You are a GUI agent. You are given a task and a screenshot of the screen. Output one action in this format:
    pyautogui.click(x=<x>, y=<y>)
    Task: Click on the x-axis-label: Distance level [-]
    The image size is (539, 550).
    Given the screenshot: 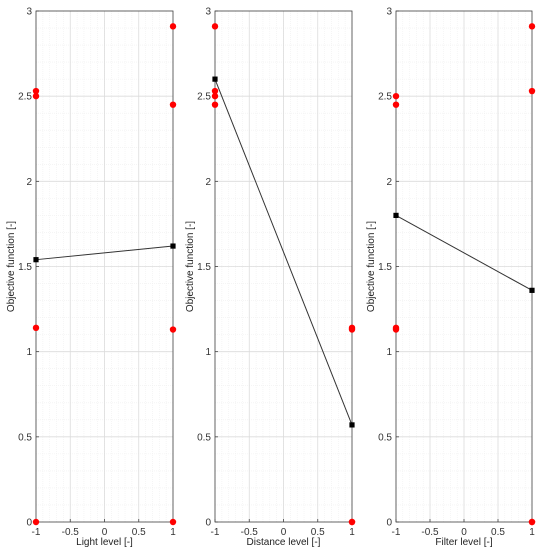 What is the action you would take?
    pyautogui.click(x=284, y=542)
    